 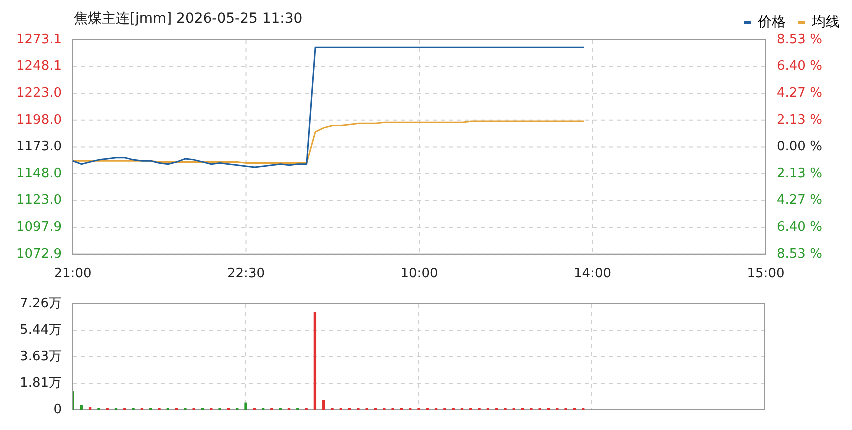 I want to click on y-tick-label: 7.26万, so click(x=41, y=304).